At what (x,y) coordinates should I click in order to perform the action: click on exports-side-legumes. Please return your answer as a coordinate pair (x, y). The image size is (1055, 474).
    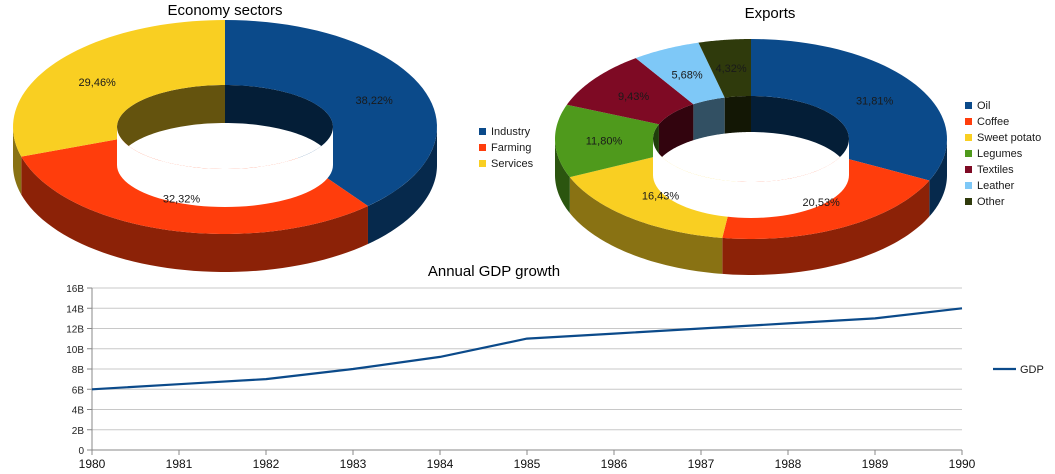
    Looking at the image, I should click on (562, 176).